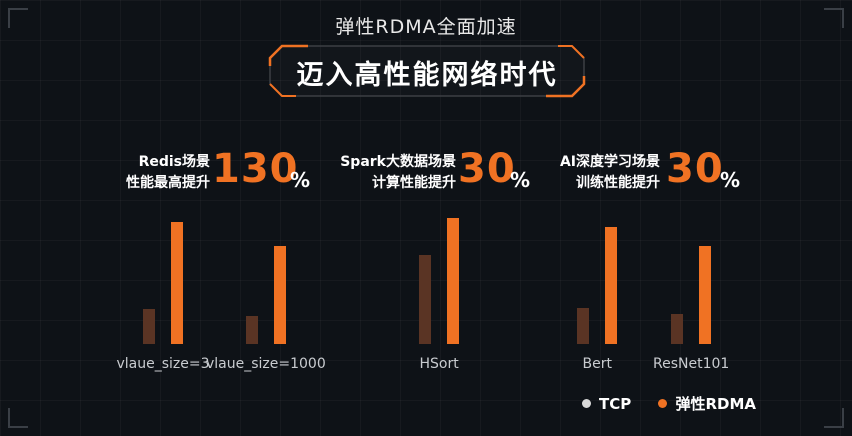  What do you see at coordinates (615, 404) in the screenshot?
I see `legend-label-tcp: TCP` at bounding box center [615, 404].